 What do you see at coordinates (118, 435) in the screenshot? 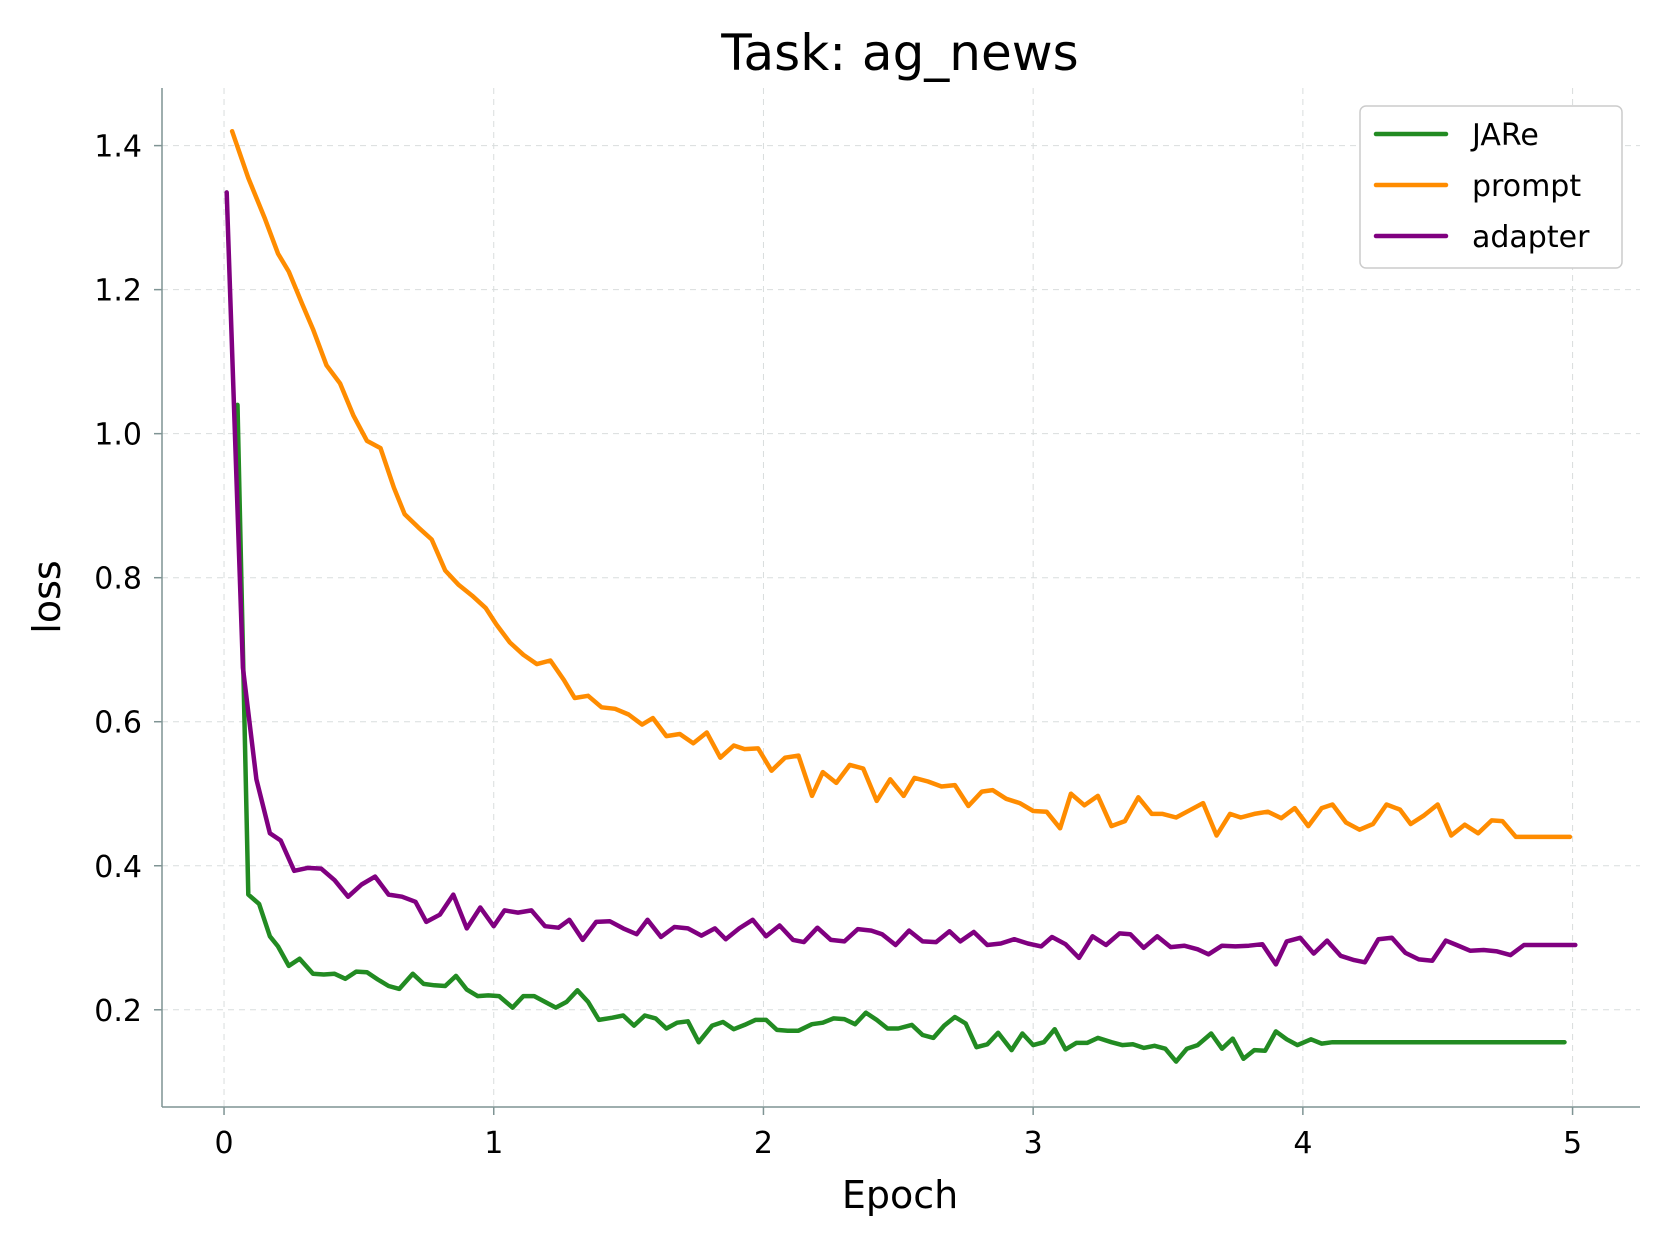
I see `y-tick-label: 1.0` at bounding box center [118, 435].